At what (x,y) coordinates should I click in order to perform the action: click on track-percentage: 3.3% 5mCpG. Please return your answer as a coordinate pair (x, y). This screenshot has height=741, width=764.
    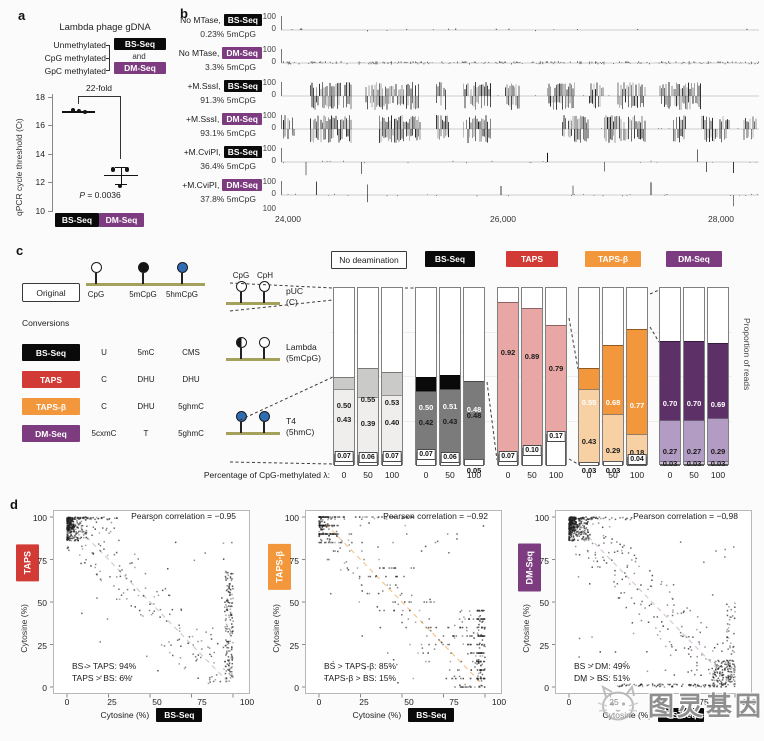
    Looking at the image, I should click on (230, 67).